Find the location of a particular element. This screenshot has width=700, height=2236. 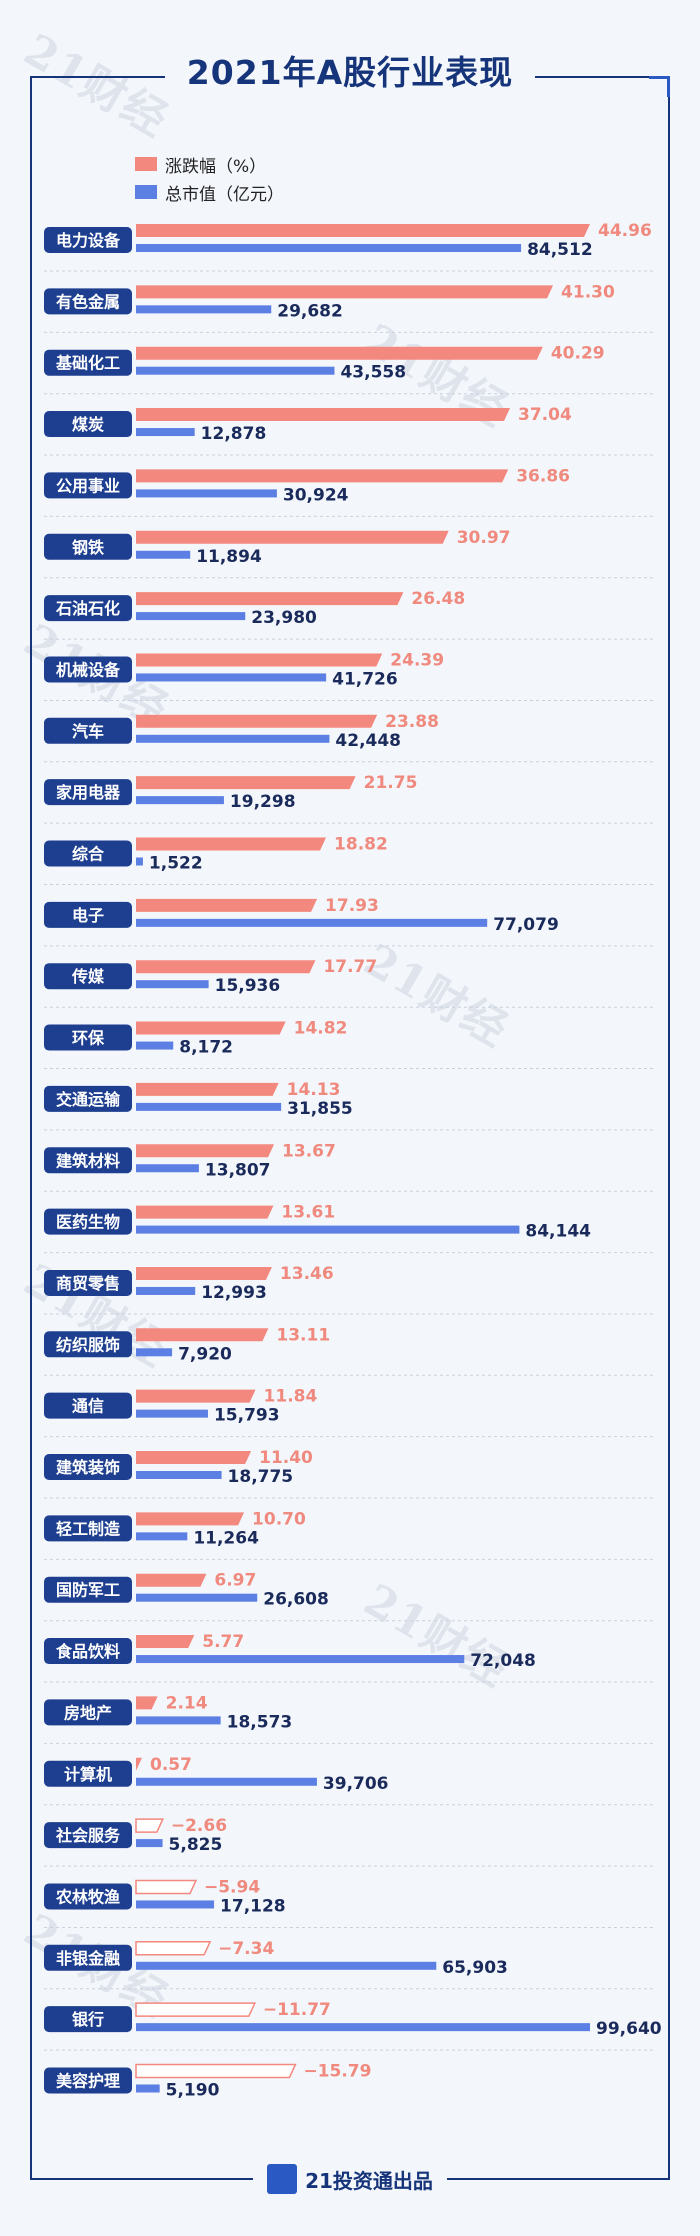

legend-label-cap: 总市值（亿元） is located at coordinates (224, 194).